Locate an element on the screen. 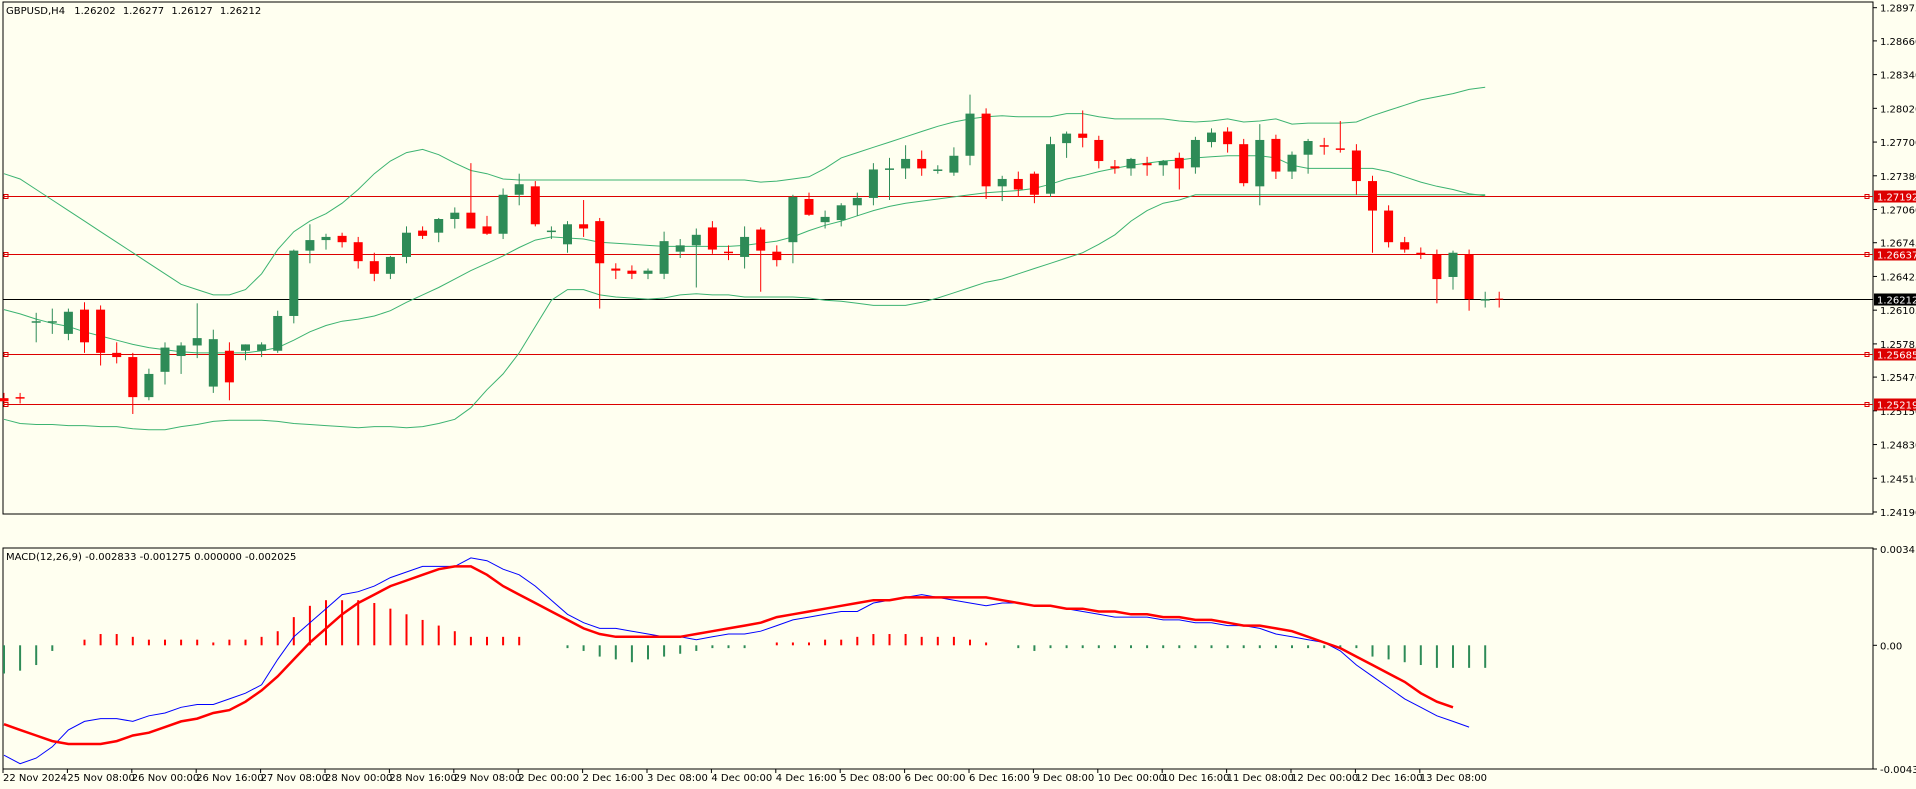 The image size is (1916, 789). time-label: 26 Nov 16:00 is located at coordinates (229, 778).